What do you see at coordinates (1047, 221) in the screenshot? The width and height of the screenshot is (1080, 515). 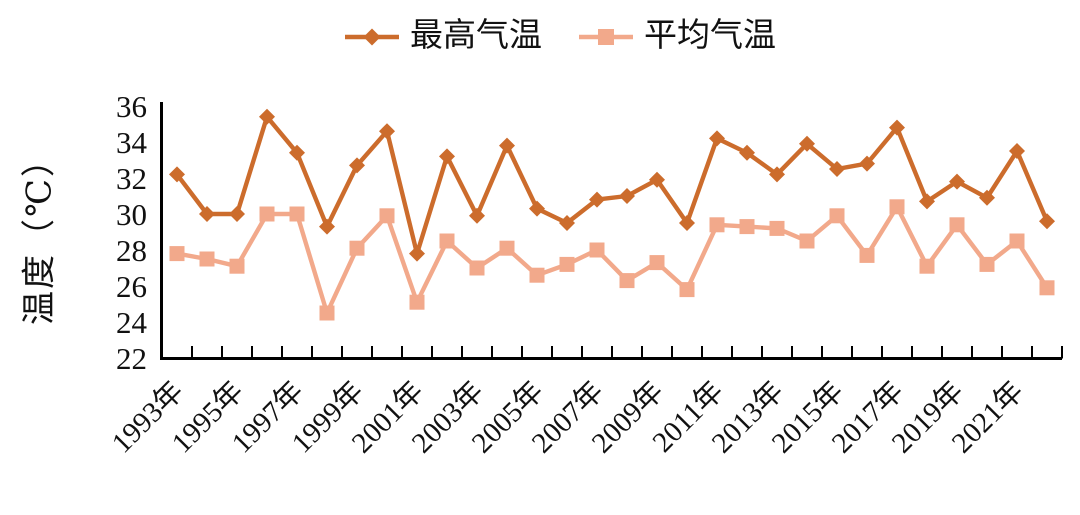 I see `point-max-temp-2022` at bounding box center [1047, 221].